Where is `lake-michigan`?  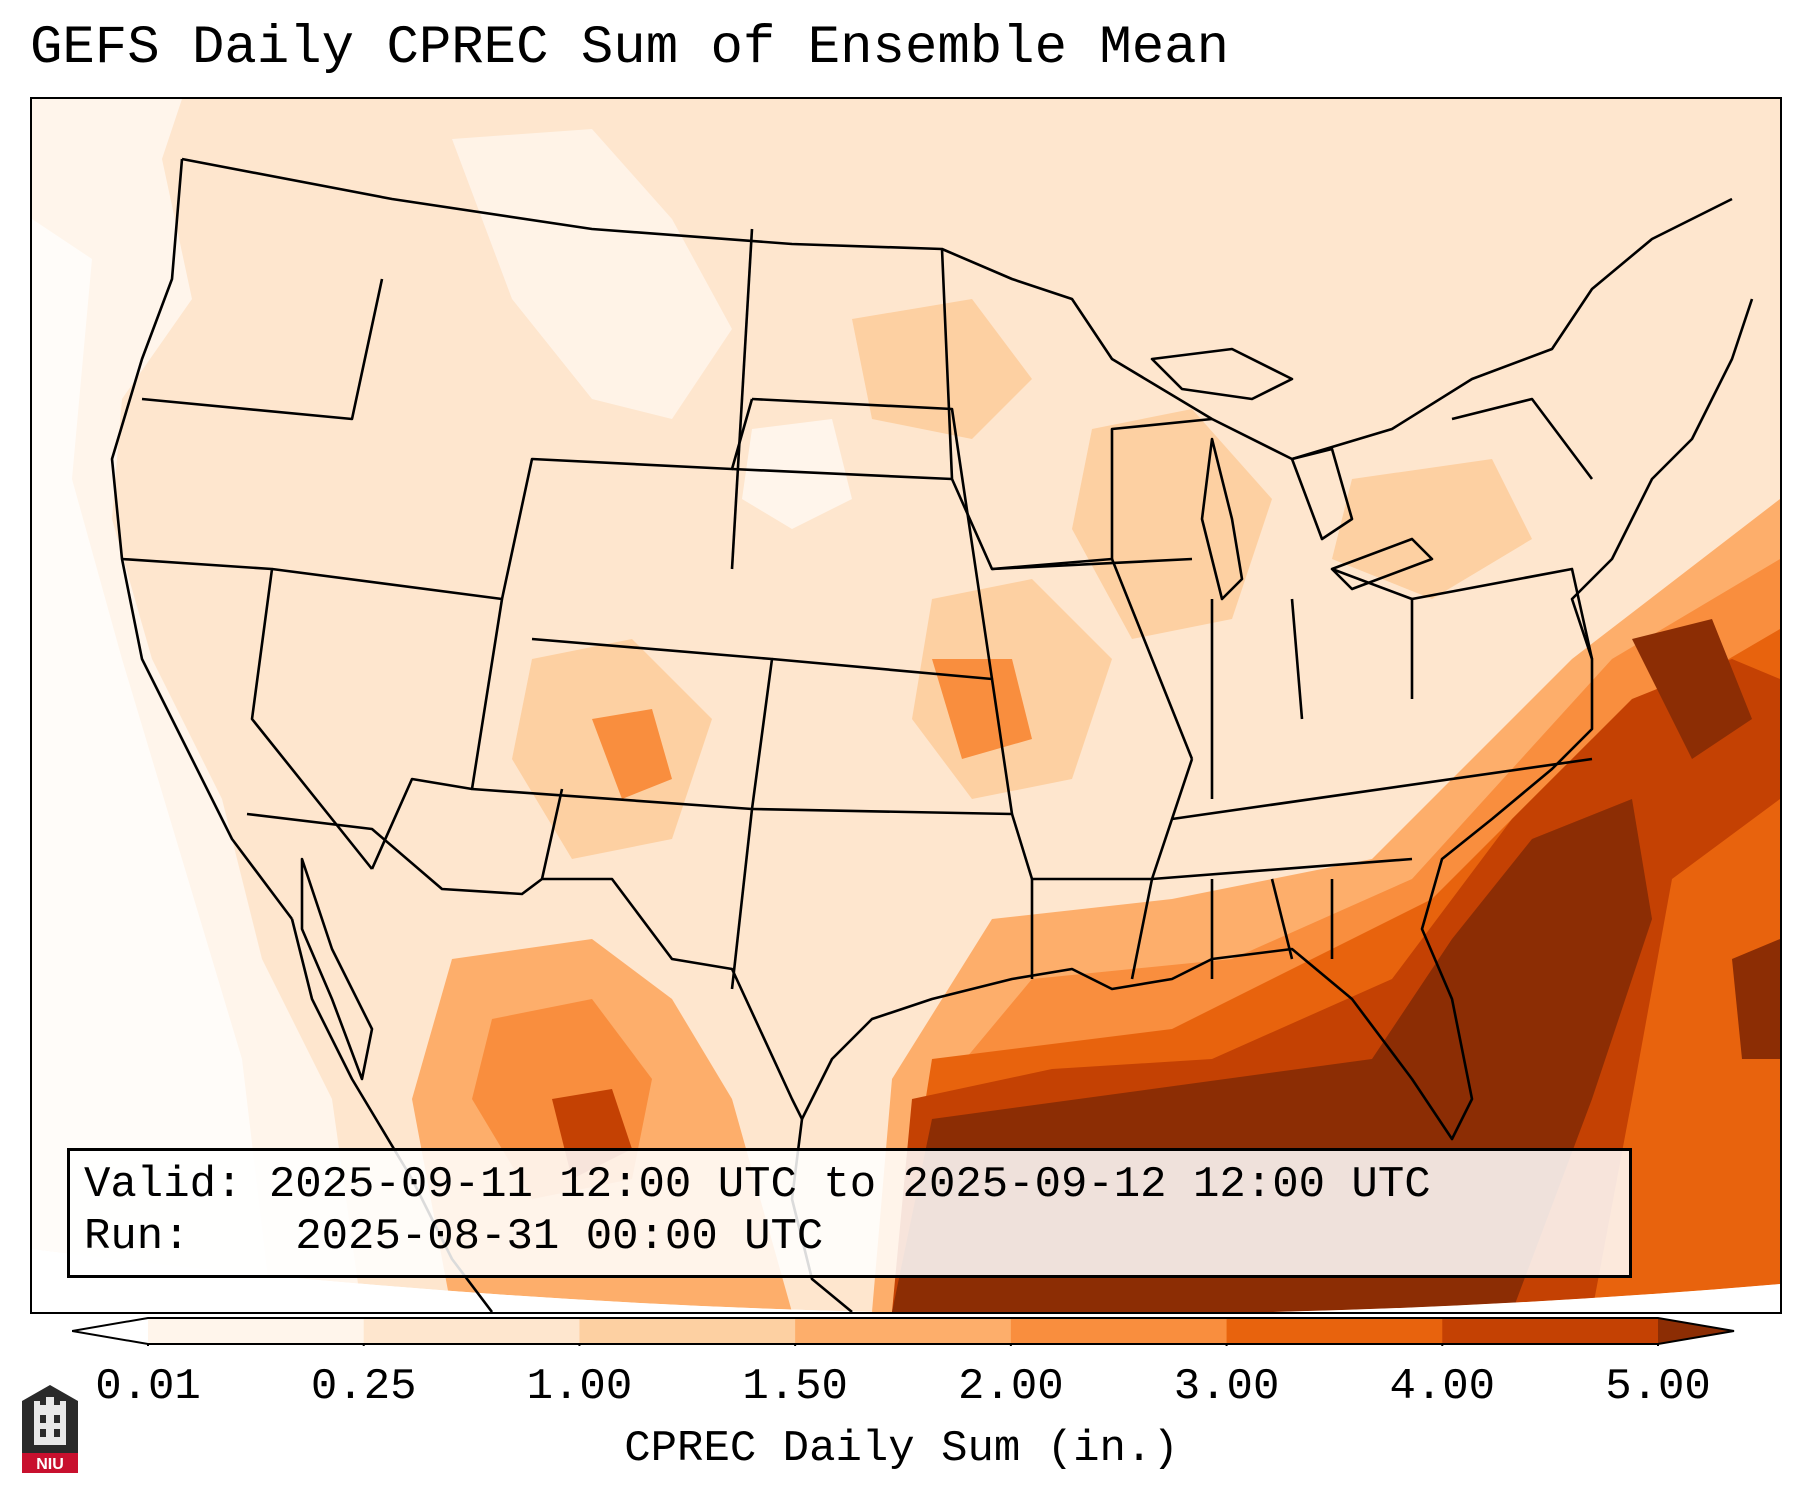 lake-michigan is located at coordinates (1222, 519).